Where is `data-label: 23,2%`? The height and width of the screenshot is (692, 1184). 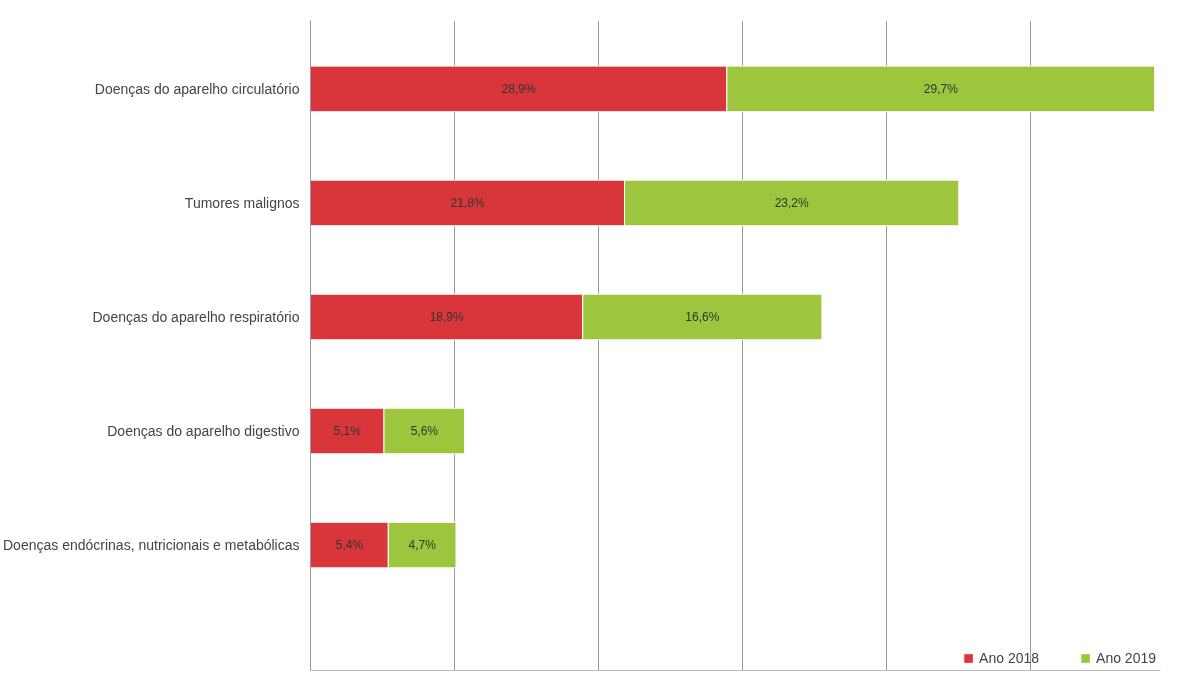 data-label: 23,2% is located at coordinates (792, 202).